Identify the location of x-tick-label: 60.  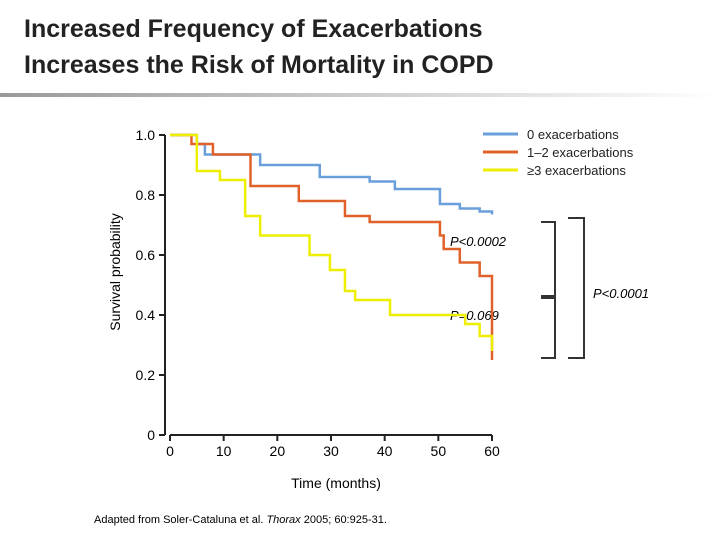
(492, 451).